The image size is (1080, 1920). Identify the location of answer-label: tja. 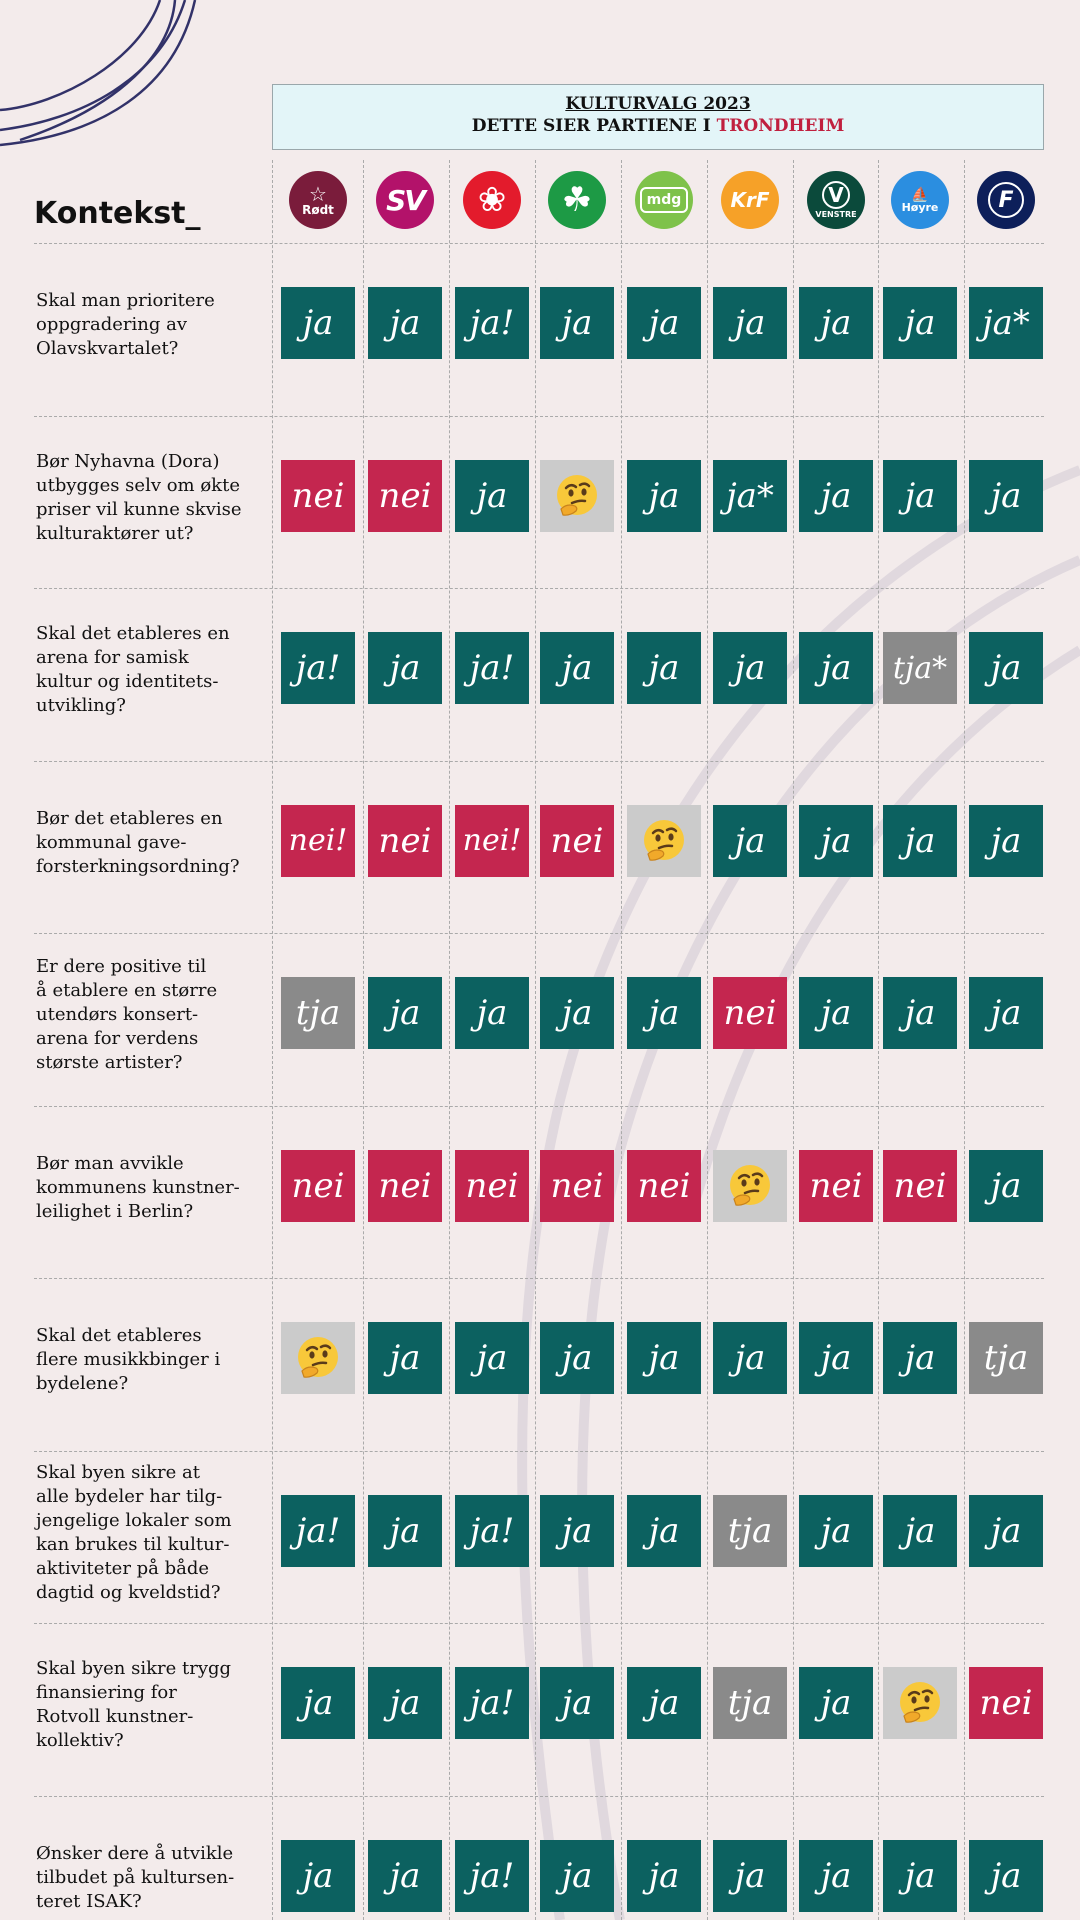
(750, 1530).